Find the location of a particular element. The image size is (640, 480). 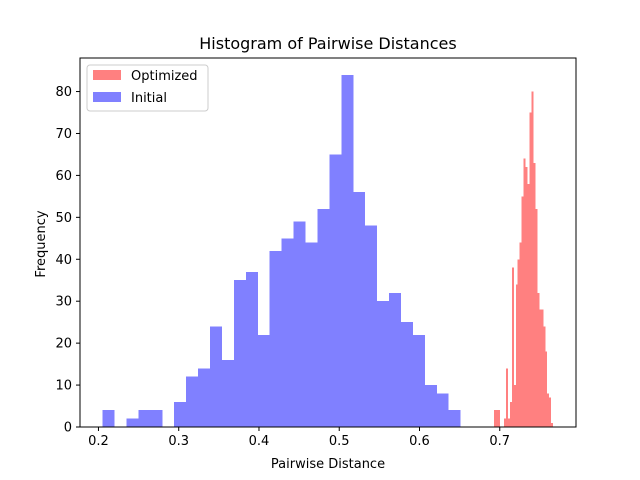

y-tick-label: 80 is located at coordinates (63, 92).